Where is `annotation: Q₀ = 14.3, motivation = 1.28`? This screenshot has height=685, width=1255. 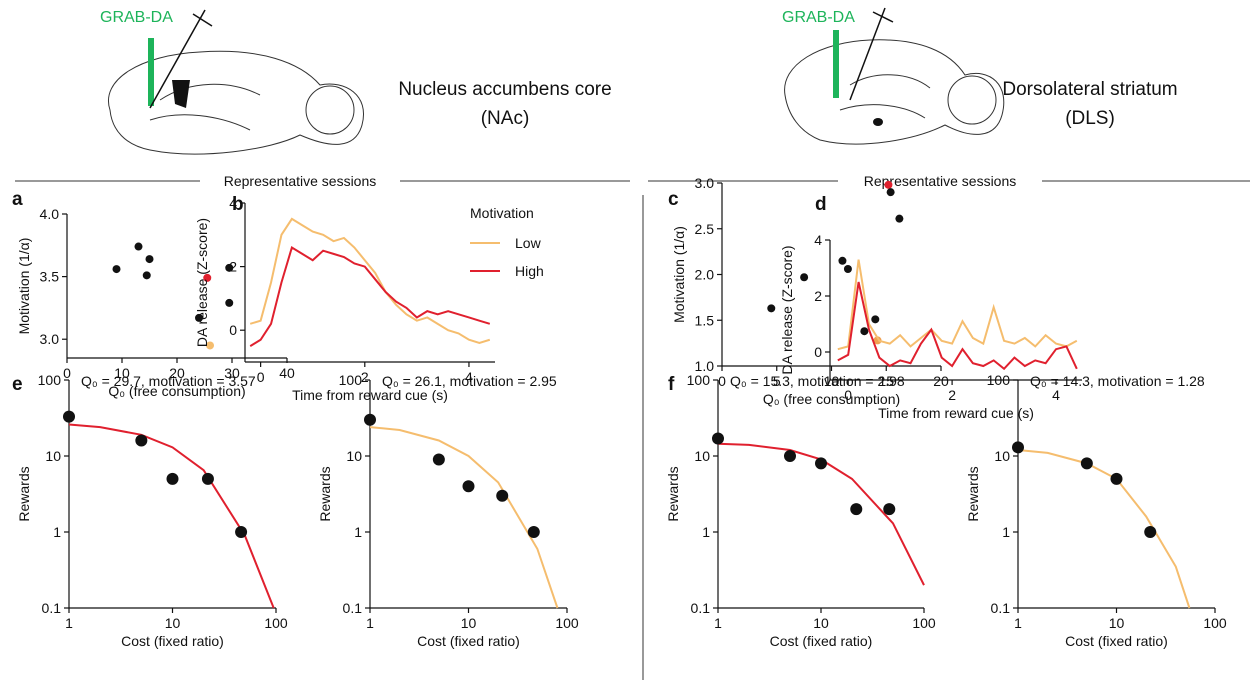
annotation: Q₀ = 14.3, motivation = 1.28 is located at coordinates (1117, 381).